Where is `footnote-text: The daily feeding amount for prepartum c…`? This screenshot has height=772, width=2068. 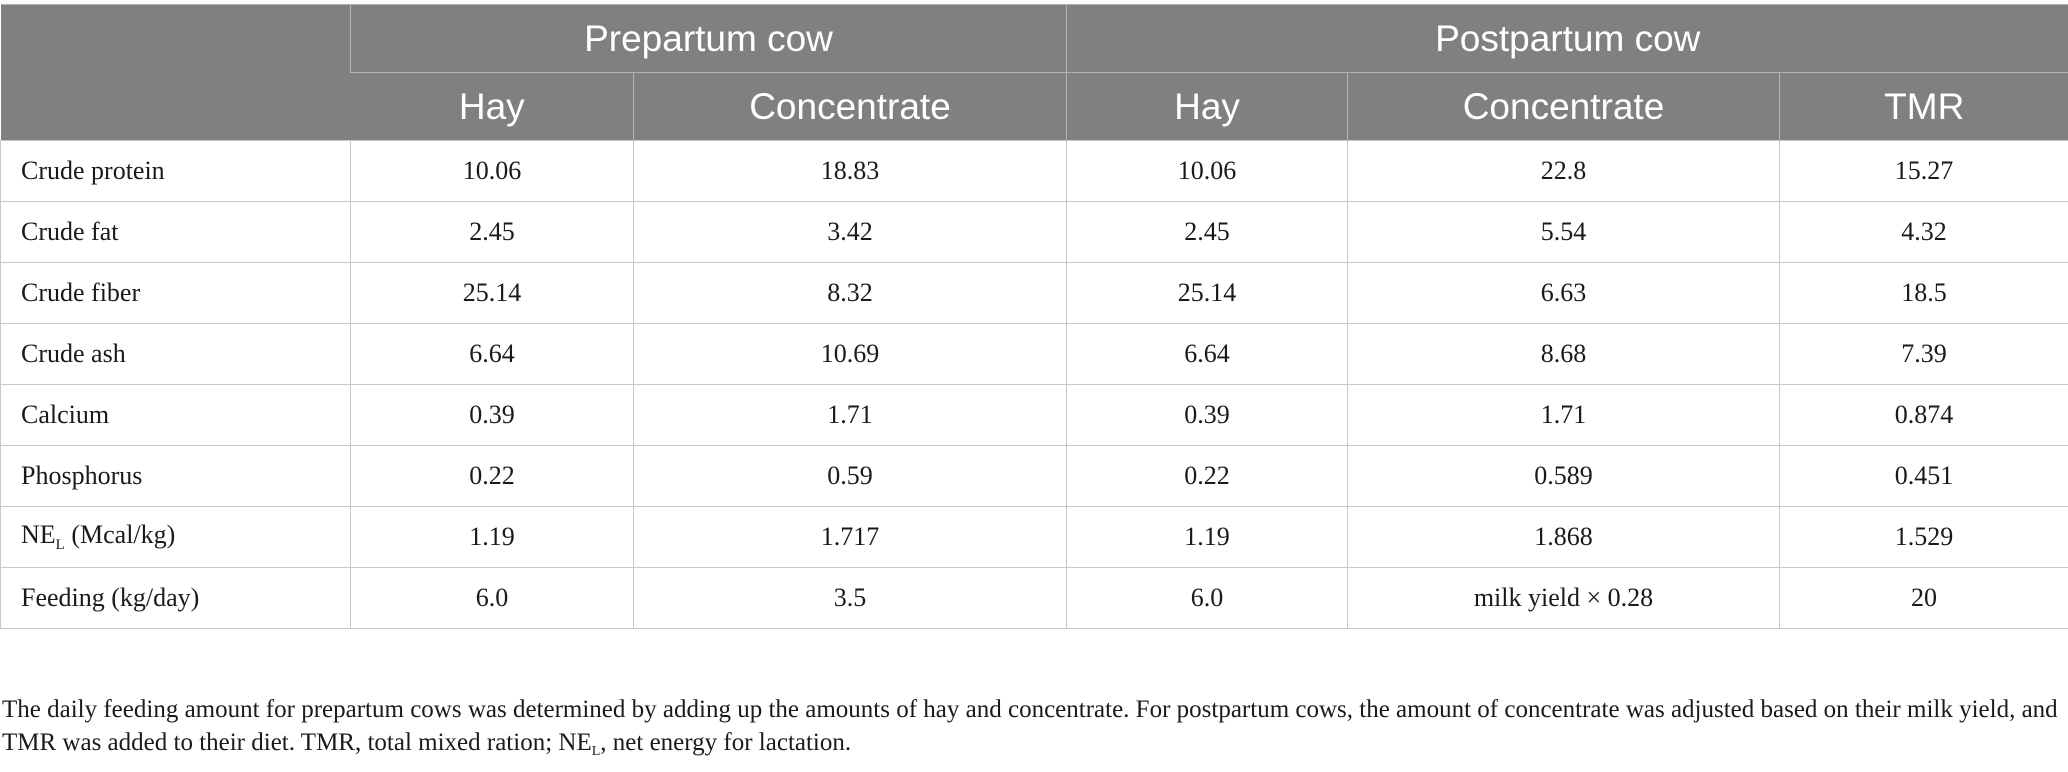
footnote-text: The daily feeding amount for prepartum c… is located at coordinates (1030, 726).